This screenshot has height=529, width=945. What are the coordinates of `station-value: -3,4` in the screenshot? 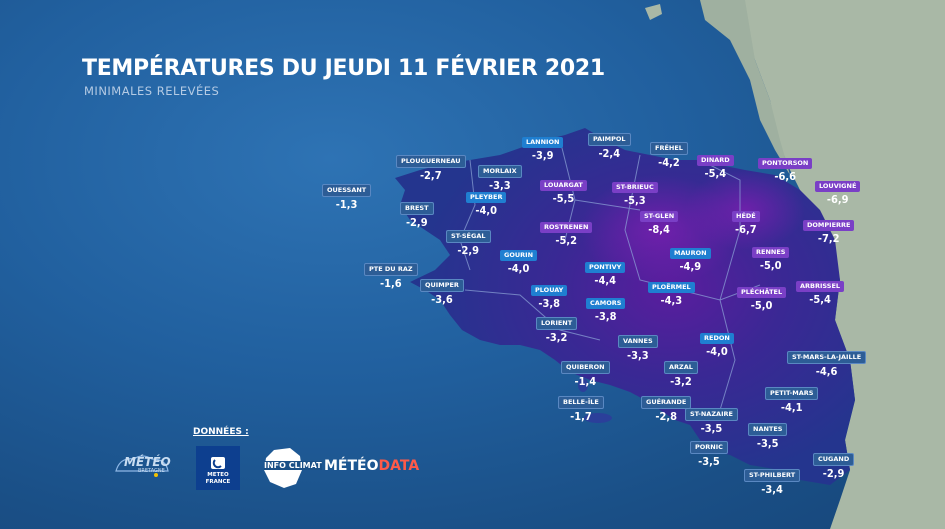 It's located at (772, 489).